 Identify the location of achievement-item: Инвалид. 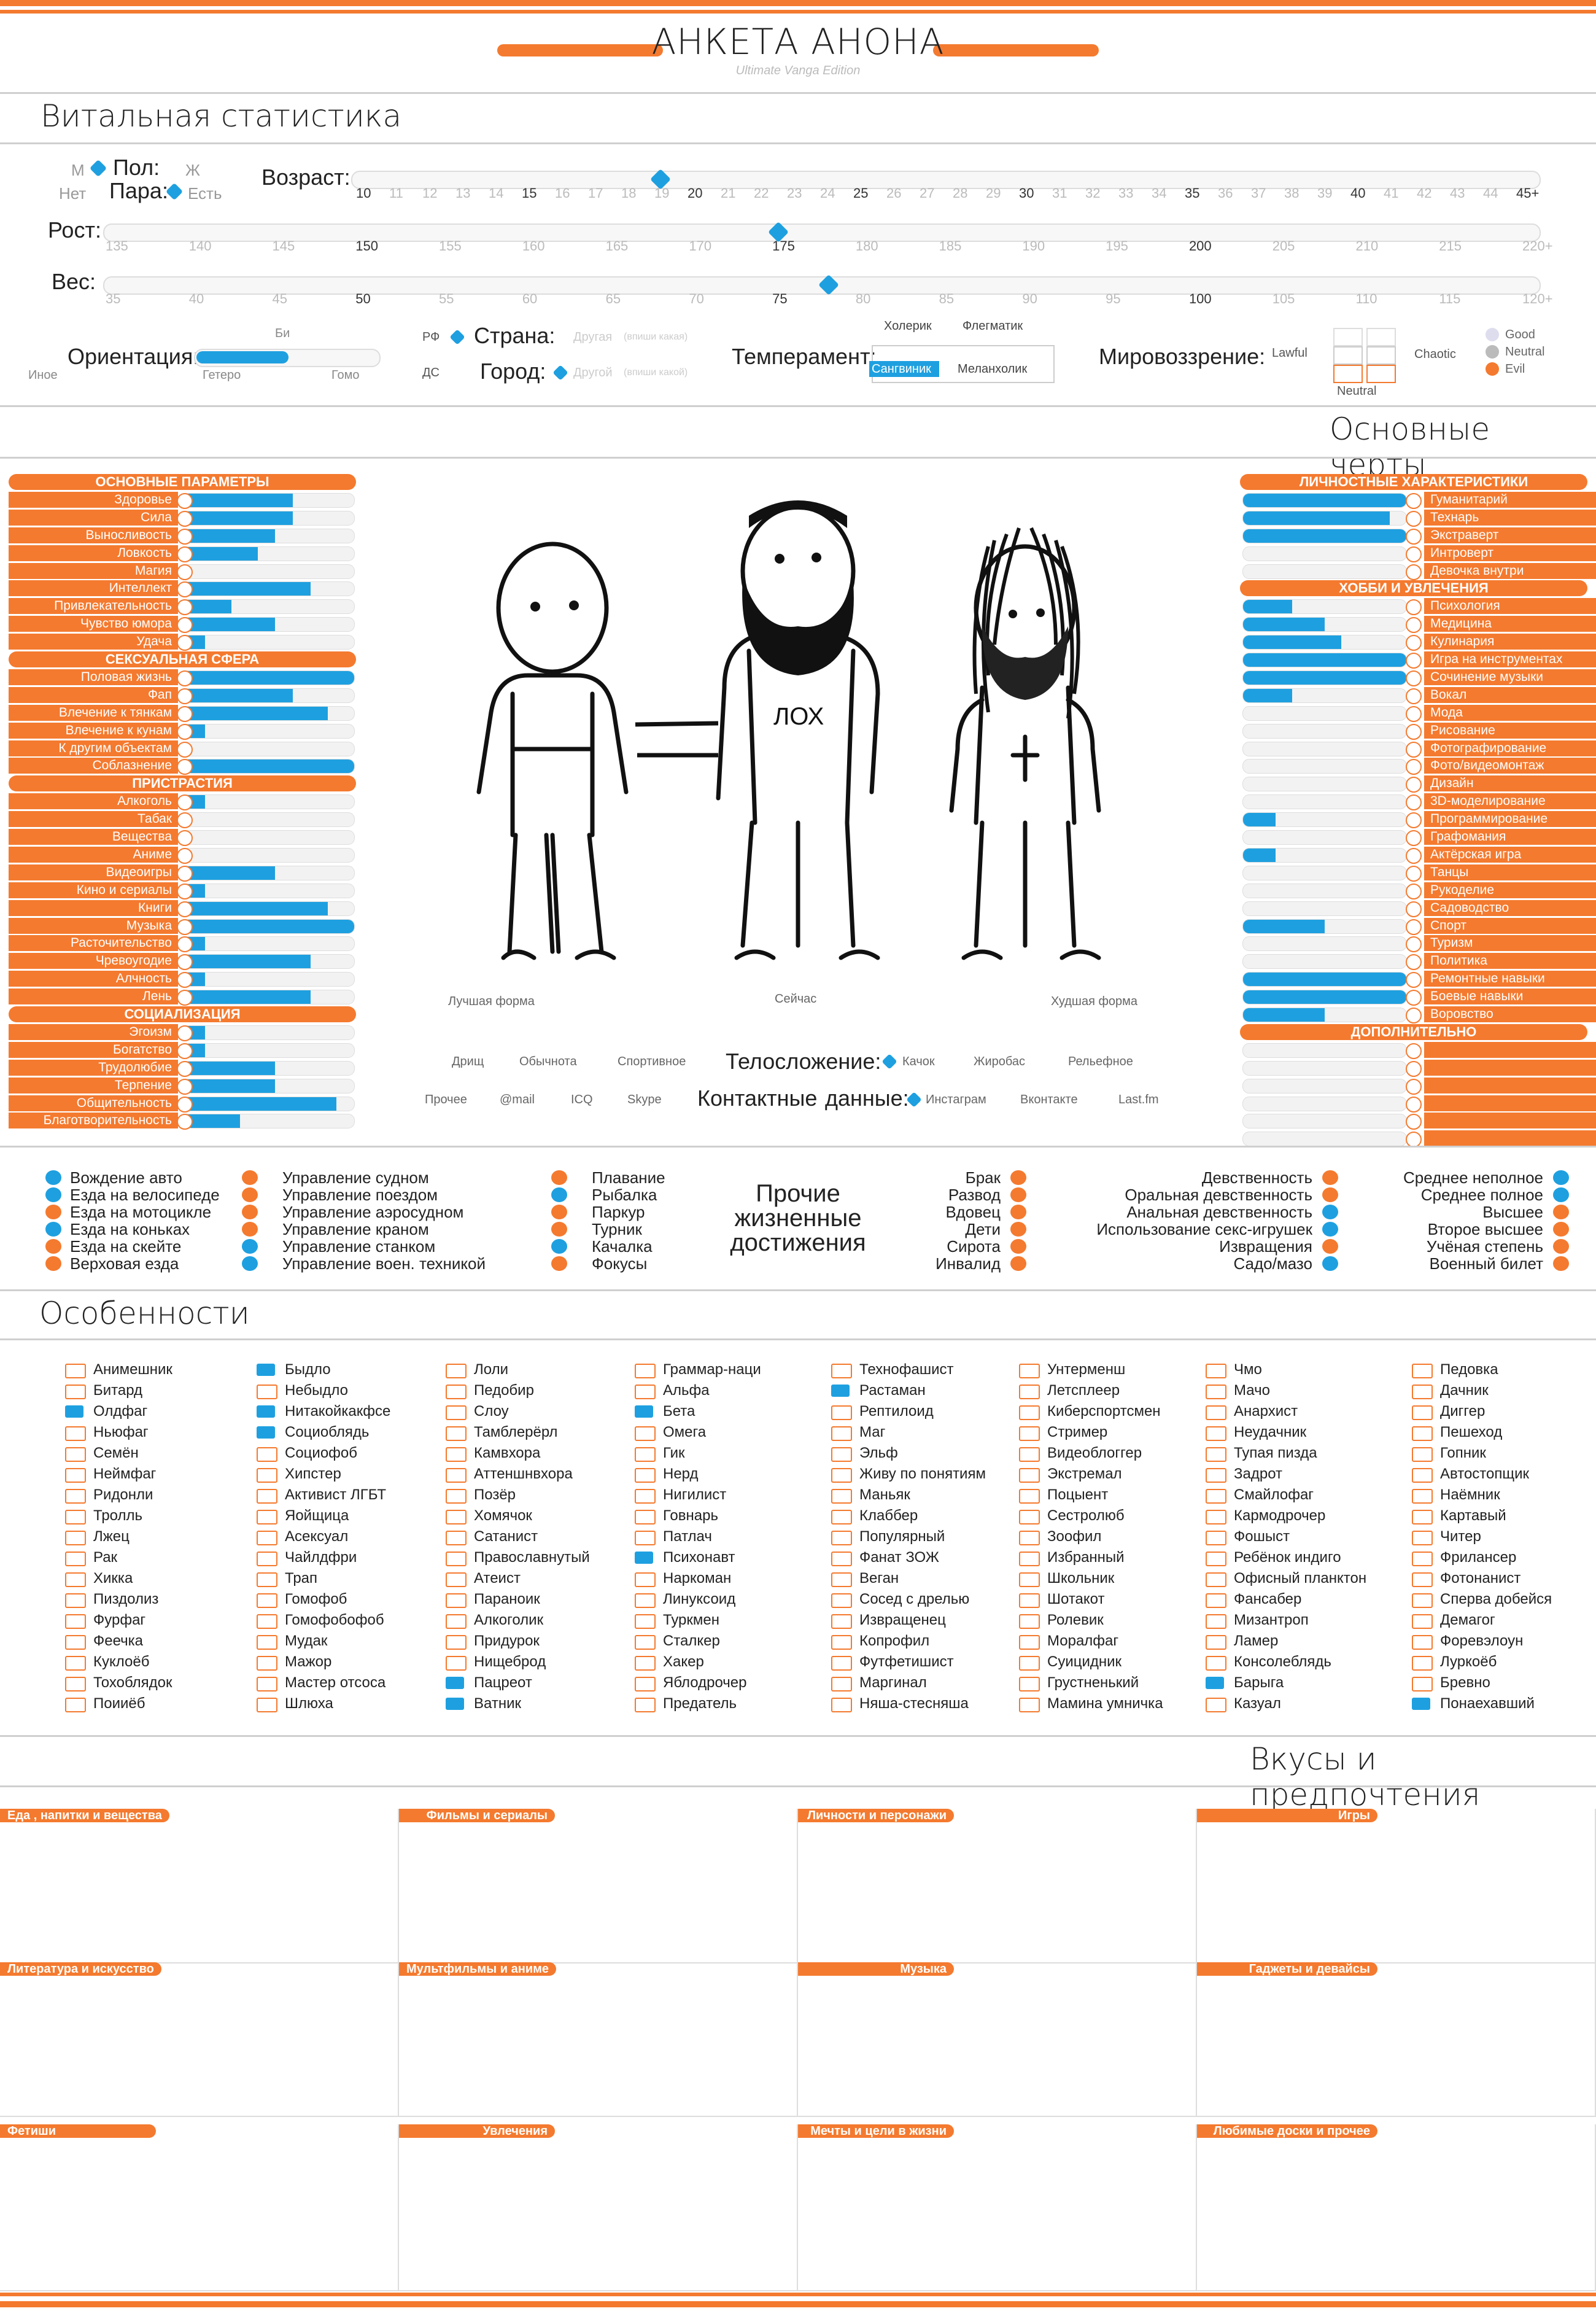
(798, 1263).